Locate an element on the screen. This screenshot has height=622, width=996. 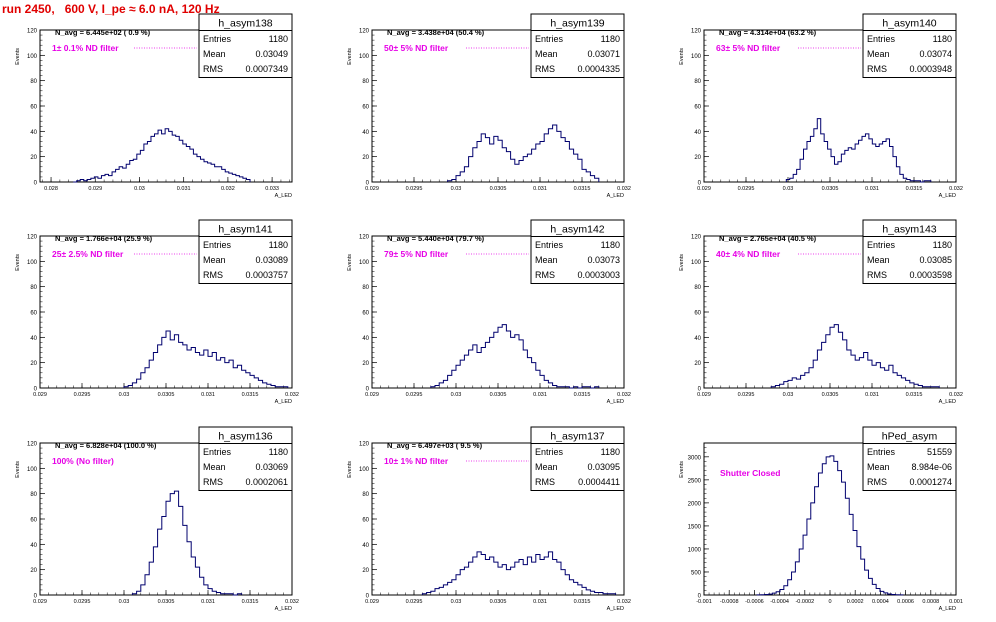
x-tick-label: 0 is located at coordinates (829, 602).